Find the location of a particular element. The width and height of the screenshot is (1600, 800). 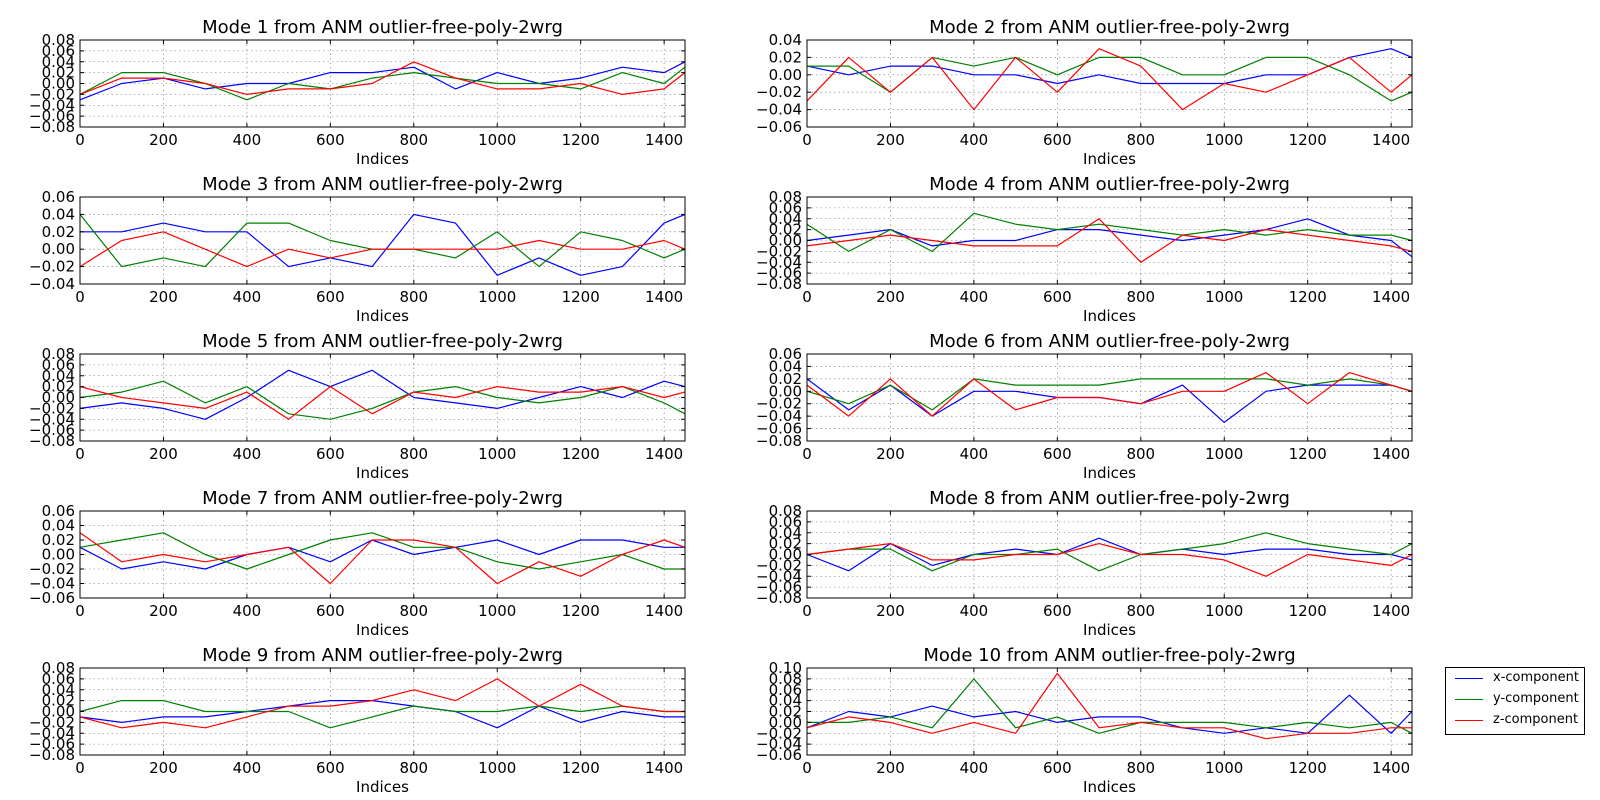

chart-title-mode-9: Mode 9 from ANM outlier-free-poly-2wrg is located at coordinates (382, 655).